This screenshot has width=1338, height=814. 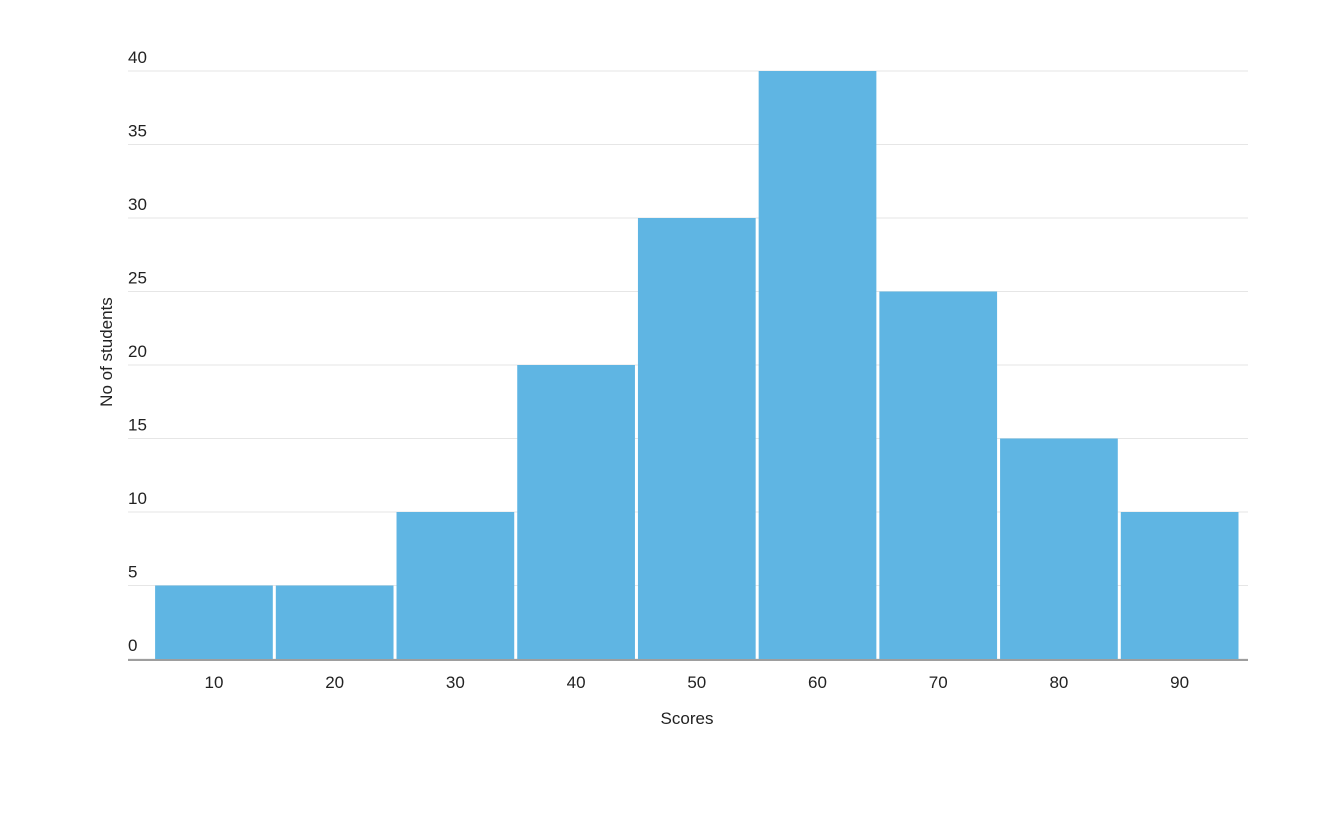 What do you see at coordinates (137, 351) in the screenshot?
I see `y-tick-label: 20` at bounding box center [137, 351].